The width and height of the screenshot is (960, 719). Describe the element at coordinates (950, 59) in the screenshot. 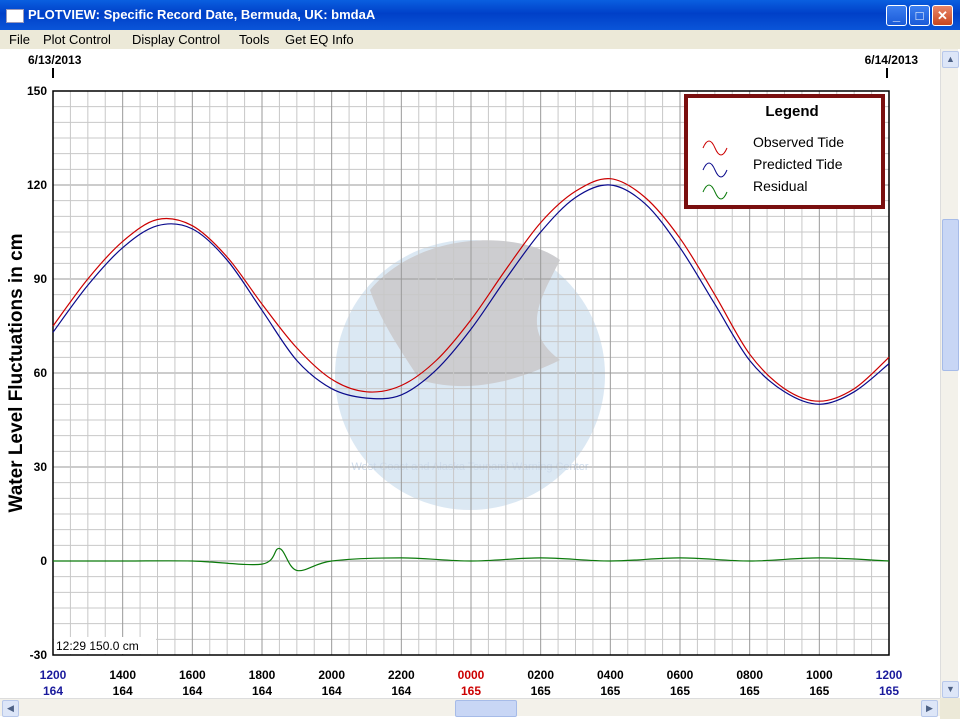

I see `scroll-up-icon: ▲` at that location.